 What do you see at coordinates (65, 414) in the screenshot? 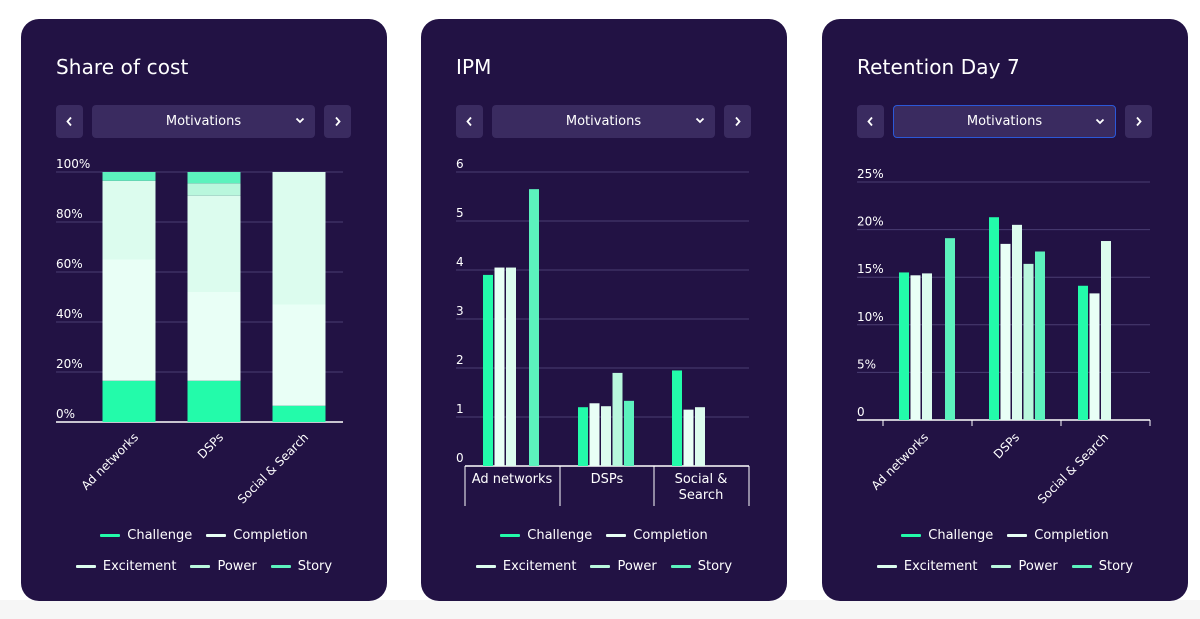
I see `y-tick-label: 0%` at bounding box center [65, 414].